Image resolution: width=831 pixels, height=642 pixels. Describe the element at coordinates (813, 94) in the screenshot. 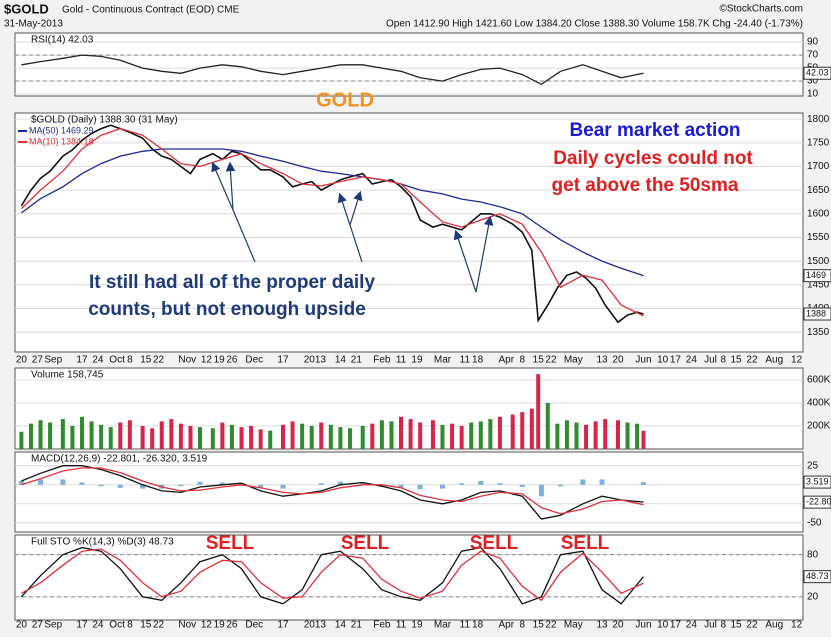

I see `y-tick-label: 10` at that location.